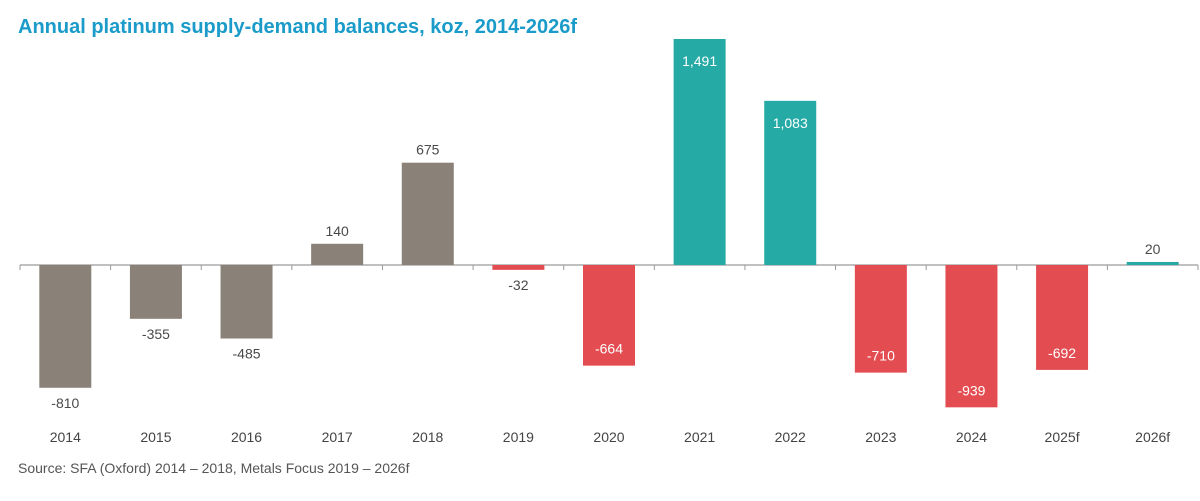 Image resolution: width=1200 pixels, height=501 pixels. Describe the element at coordinates (790, 183) in the screenshot. I see `bar-2022` at that location.